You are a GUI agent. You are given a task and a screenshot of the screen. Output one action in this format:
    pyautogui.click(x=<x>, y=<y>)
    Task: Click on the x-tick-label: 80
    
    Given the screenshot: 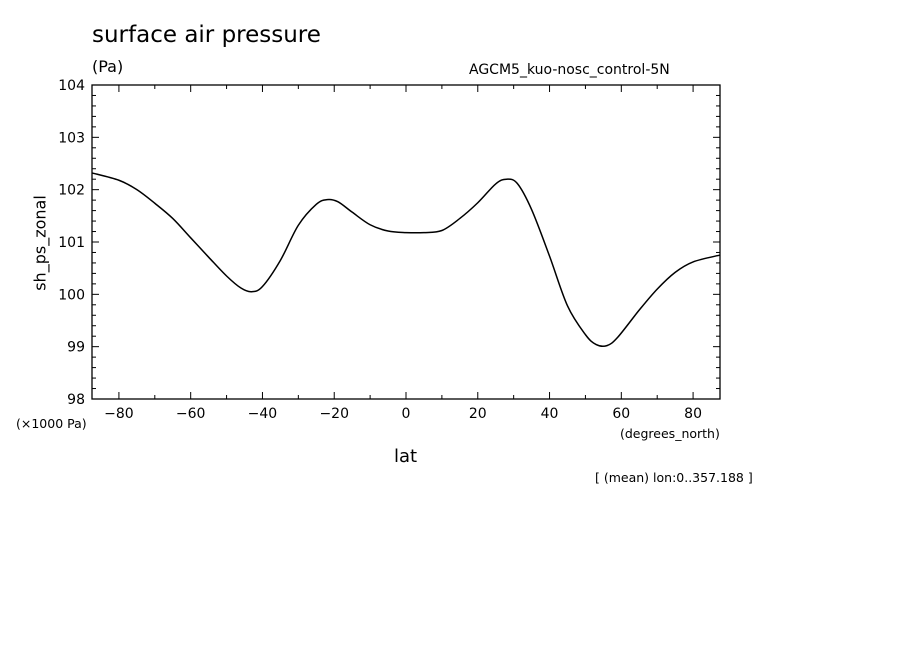 What is the action you would take?
    pyautogui.click(x=693, y=414)
    